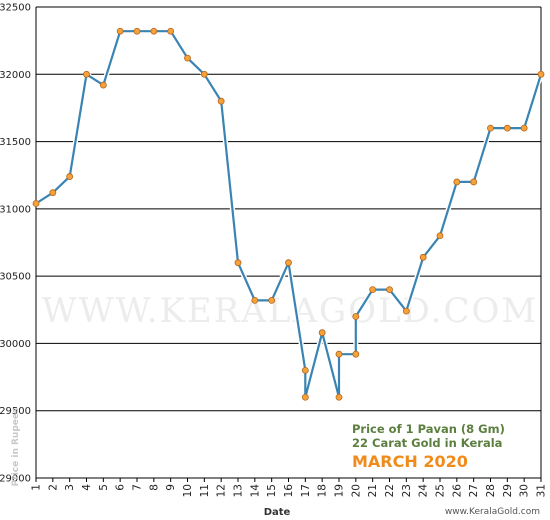 The image size is (550, 520). I want to click on x-tick-label: 26, so click(457, 491).